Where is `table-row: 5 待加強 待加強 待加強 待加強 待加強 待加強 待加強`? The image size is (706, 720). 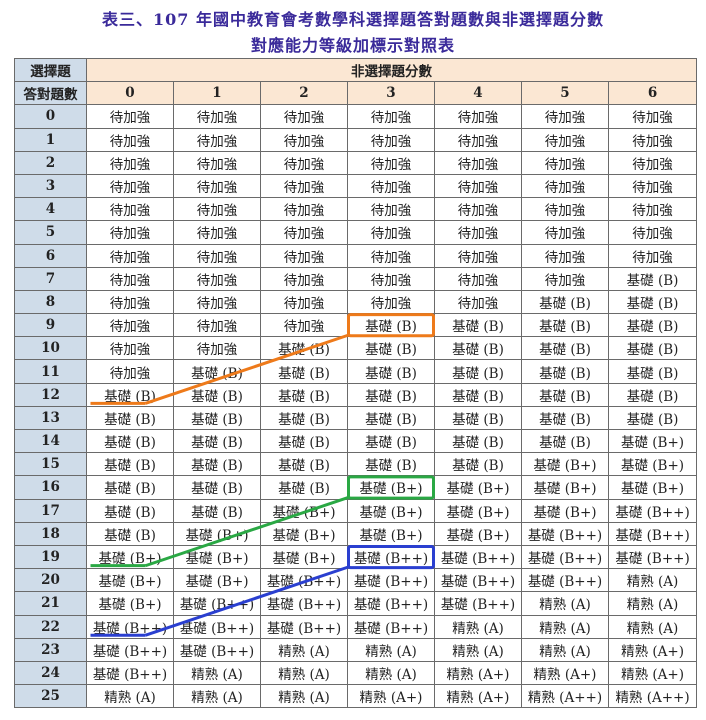
table-row: 5 待加強 待加強 待加強 待加強 待加強 待加強 待加強 is located at coordinates (356, 232).